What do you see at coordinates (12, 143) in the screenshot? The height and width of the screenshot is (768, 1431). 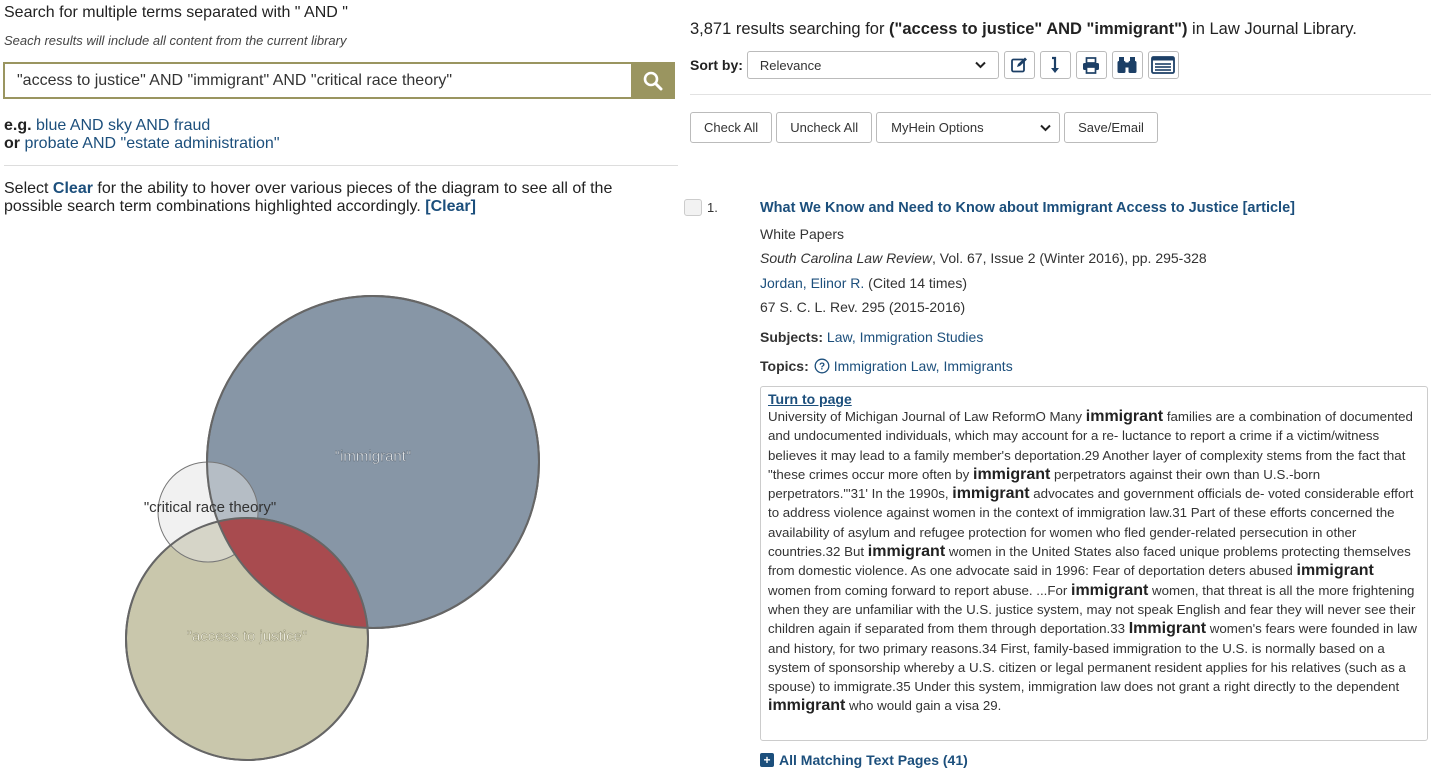 I see `or-label: or` at bounding box center [12, 143].